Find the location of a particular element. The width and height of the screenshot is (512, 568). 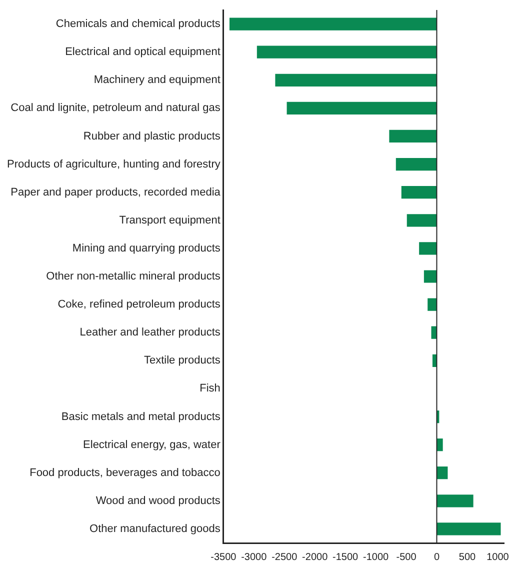

y-tick-label: Electrical energy, gas, water is located at coordinates (152, 444).